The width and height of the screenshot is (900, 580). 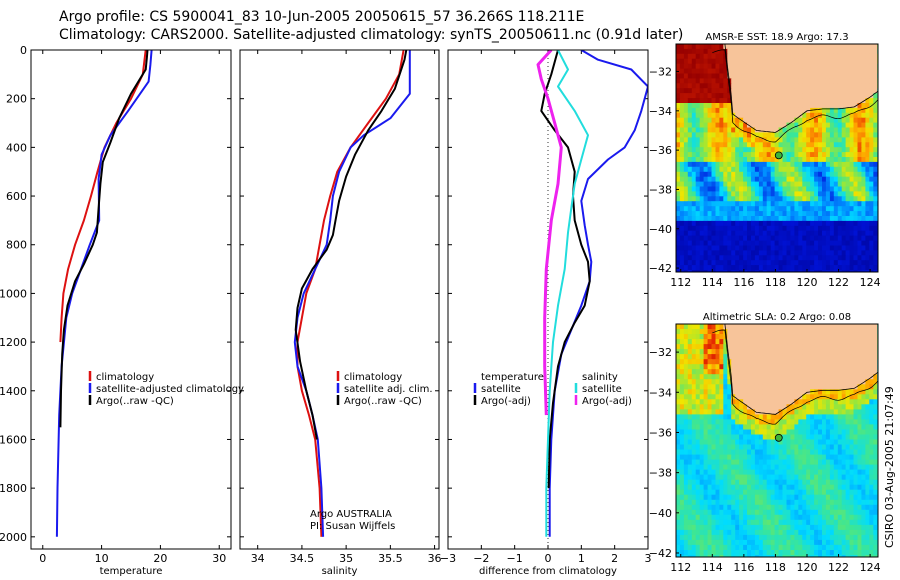 I want to click on temperature-xtick-label: 30, so click(x=219, y=558).